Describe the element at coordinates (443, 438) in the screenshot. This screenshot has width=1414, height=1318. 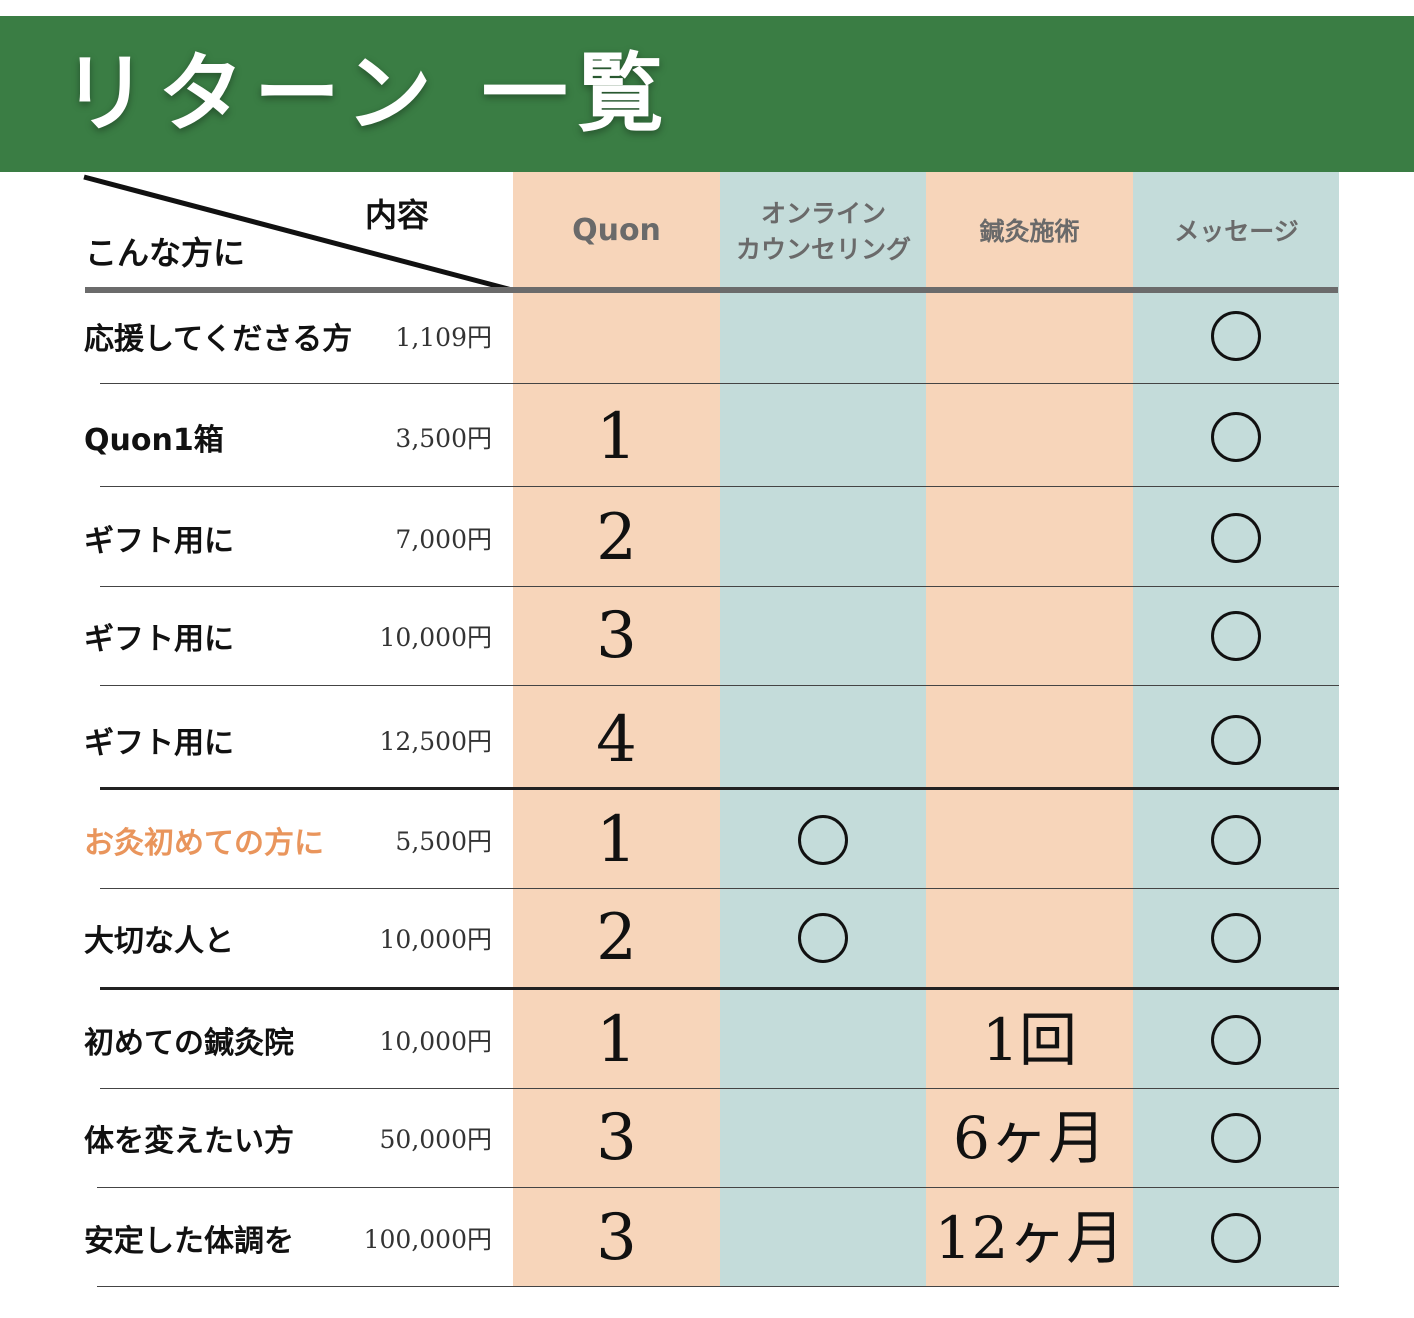
I see `row-price: 3,500円` at that location.